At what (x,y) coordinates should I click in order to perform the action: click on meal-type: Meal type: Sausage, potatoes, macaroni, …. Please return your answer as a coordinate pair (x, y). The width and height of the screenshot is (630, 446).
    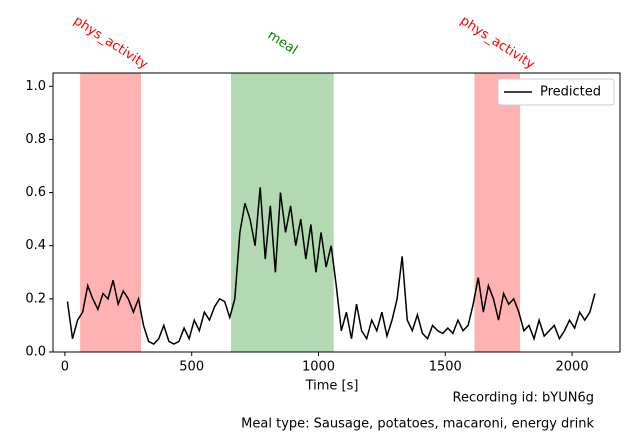
    Looking at the image, I should click on (417, 424).